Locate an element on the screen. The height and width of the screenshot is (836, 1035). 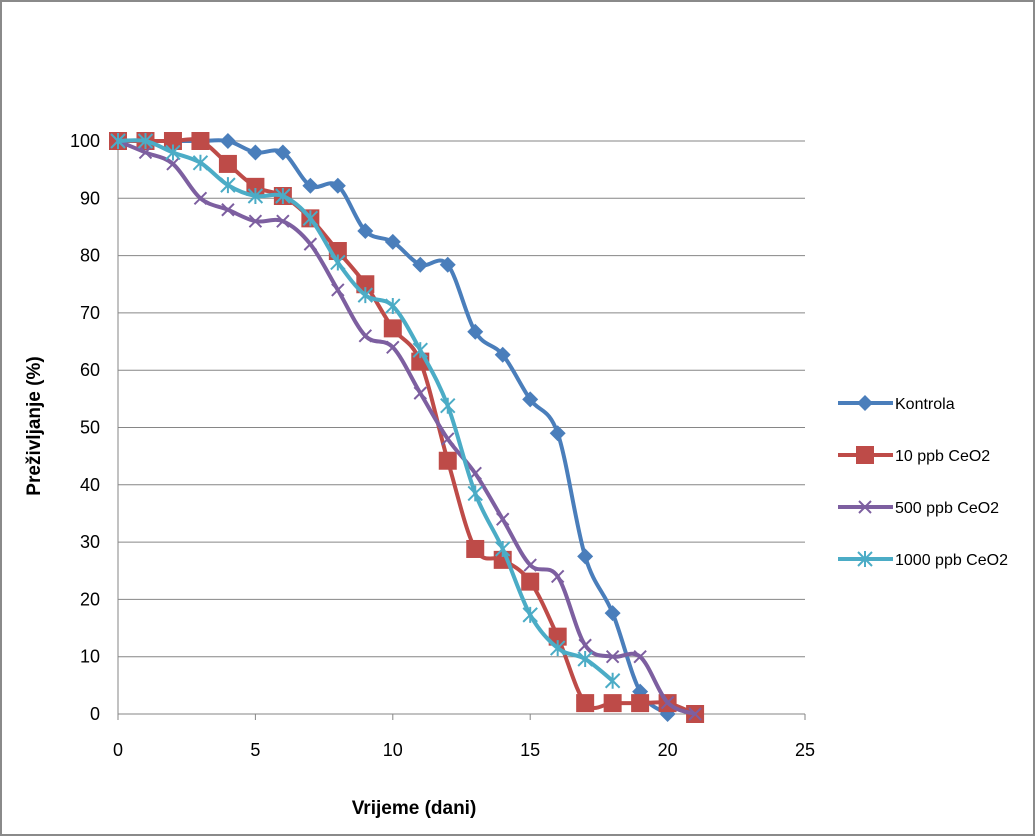
y-tick-label: 80 is located at coordinates (90, 256).